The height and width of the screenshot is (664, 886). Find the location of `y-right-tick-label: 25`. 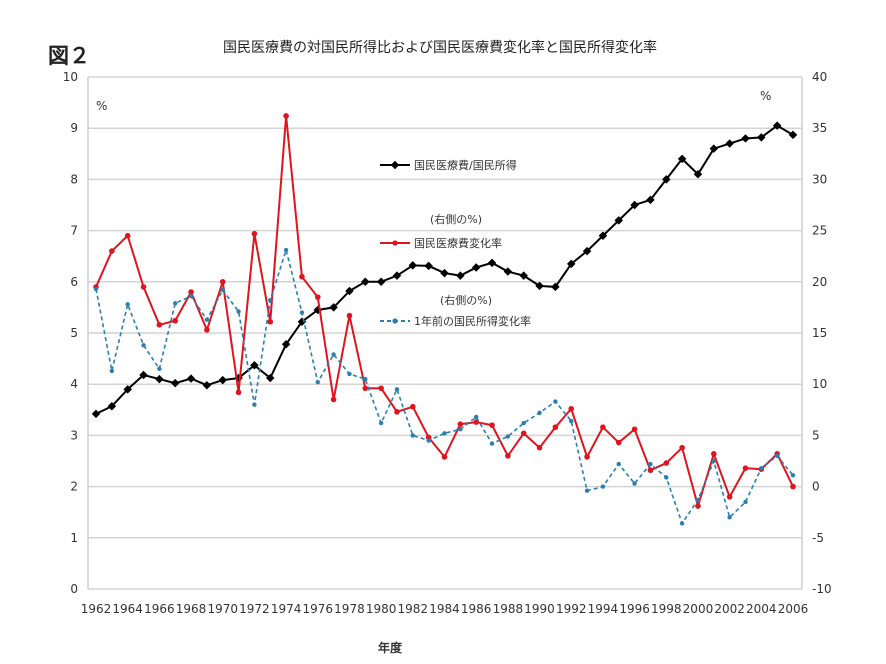

y-right-tick-label: 25 is located at coordinates (819, 231).